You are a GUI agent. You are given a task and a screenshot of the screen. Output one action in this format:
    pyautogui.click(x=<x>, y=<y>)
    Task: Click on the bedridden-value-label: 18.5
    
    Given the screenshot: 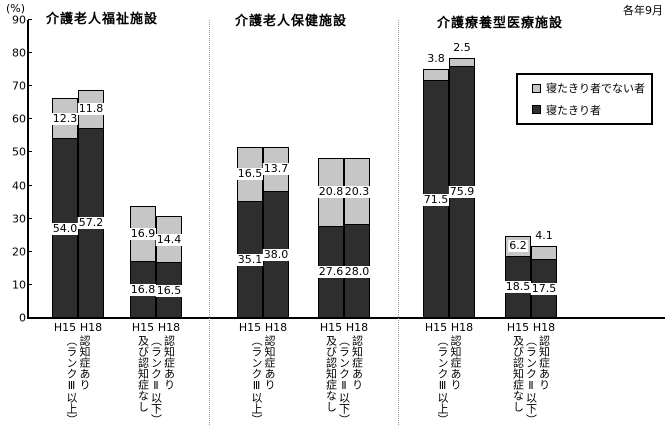 What is the action you would take?
    pyautogui.click(x=518, y=287)
    